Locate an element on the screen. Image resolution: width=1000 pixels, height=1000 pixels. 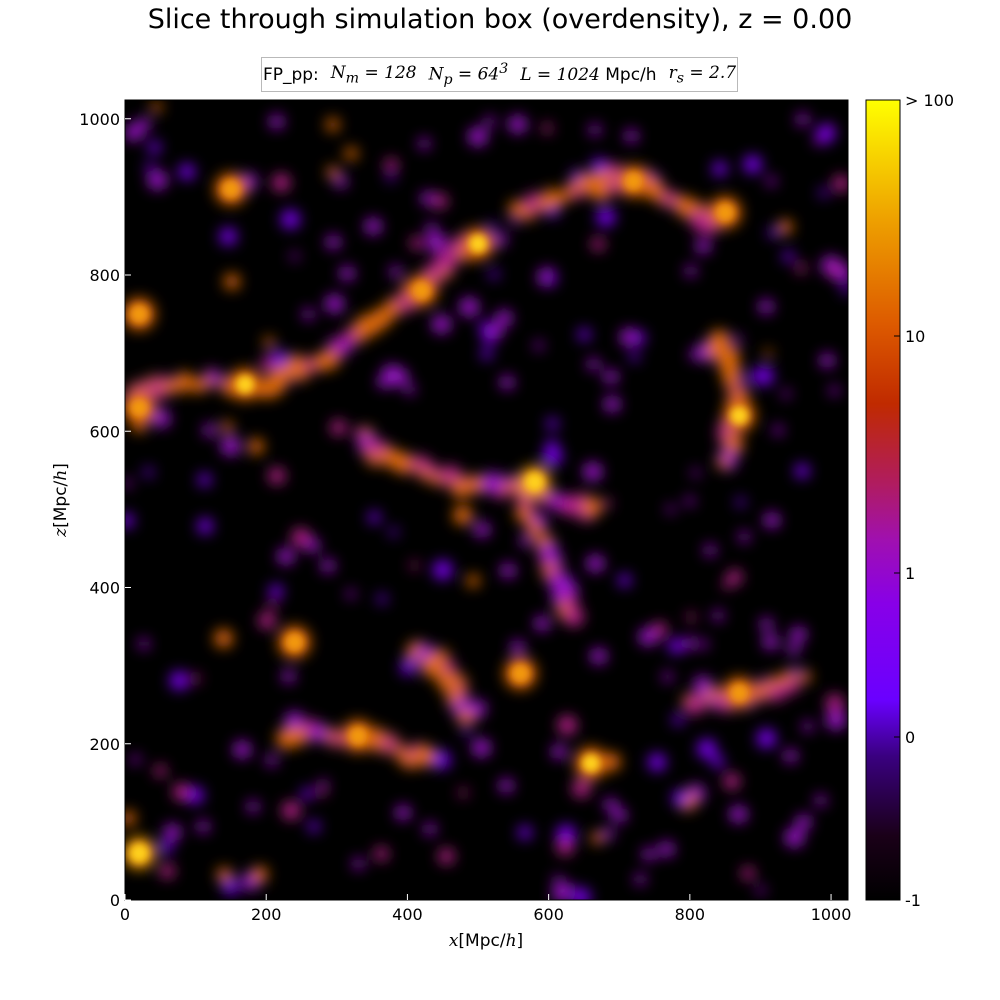
y-tick-label: 400 is located at coordinates (104, 588).